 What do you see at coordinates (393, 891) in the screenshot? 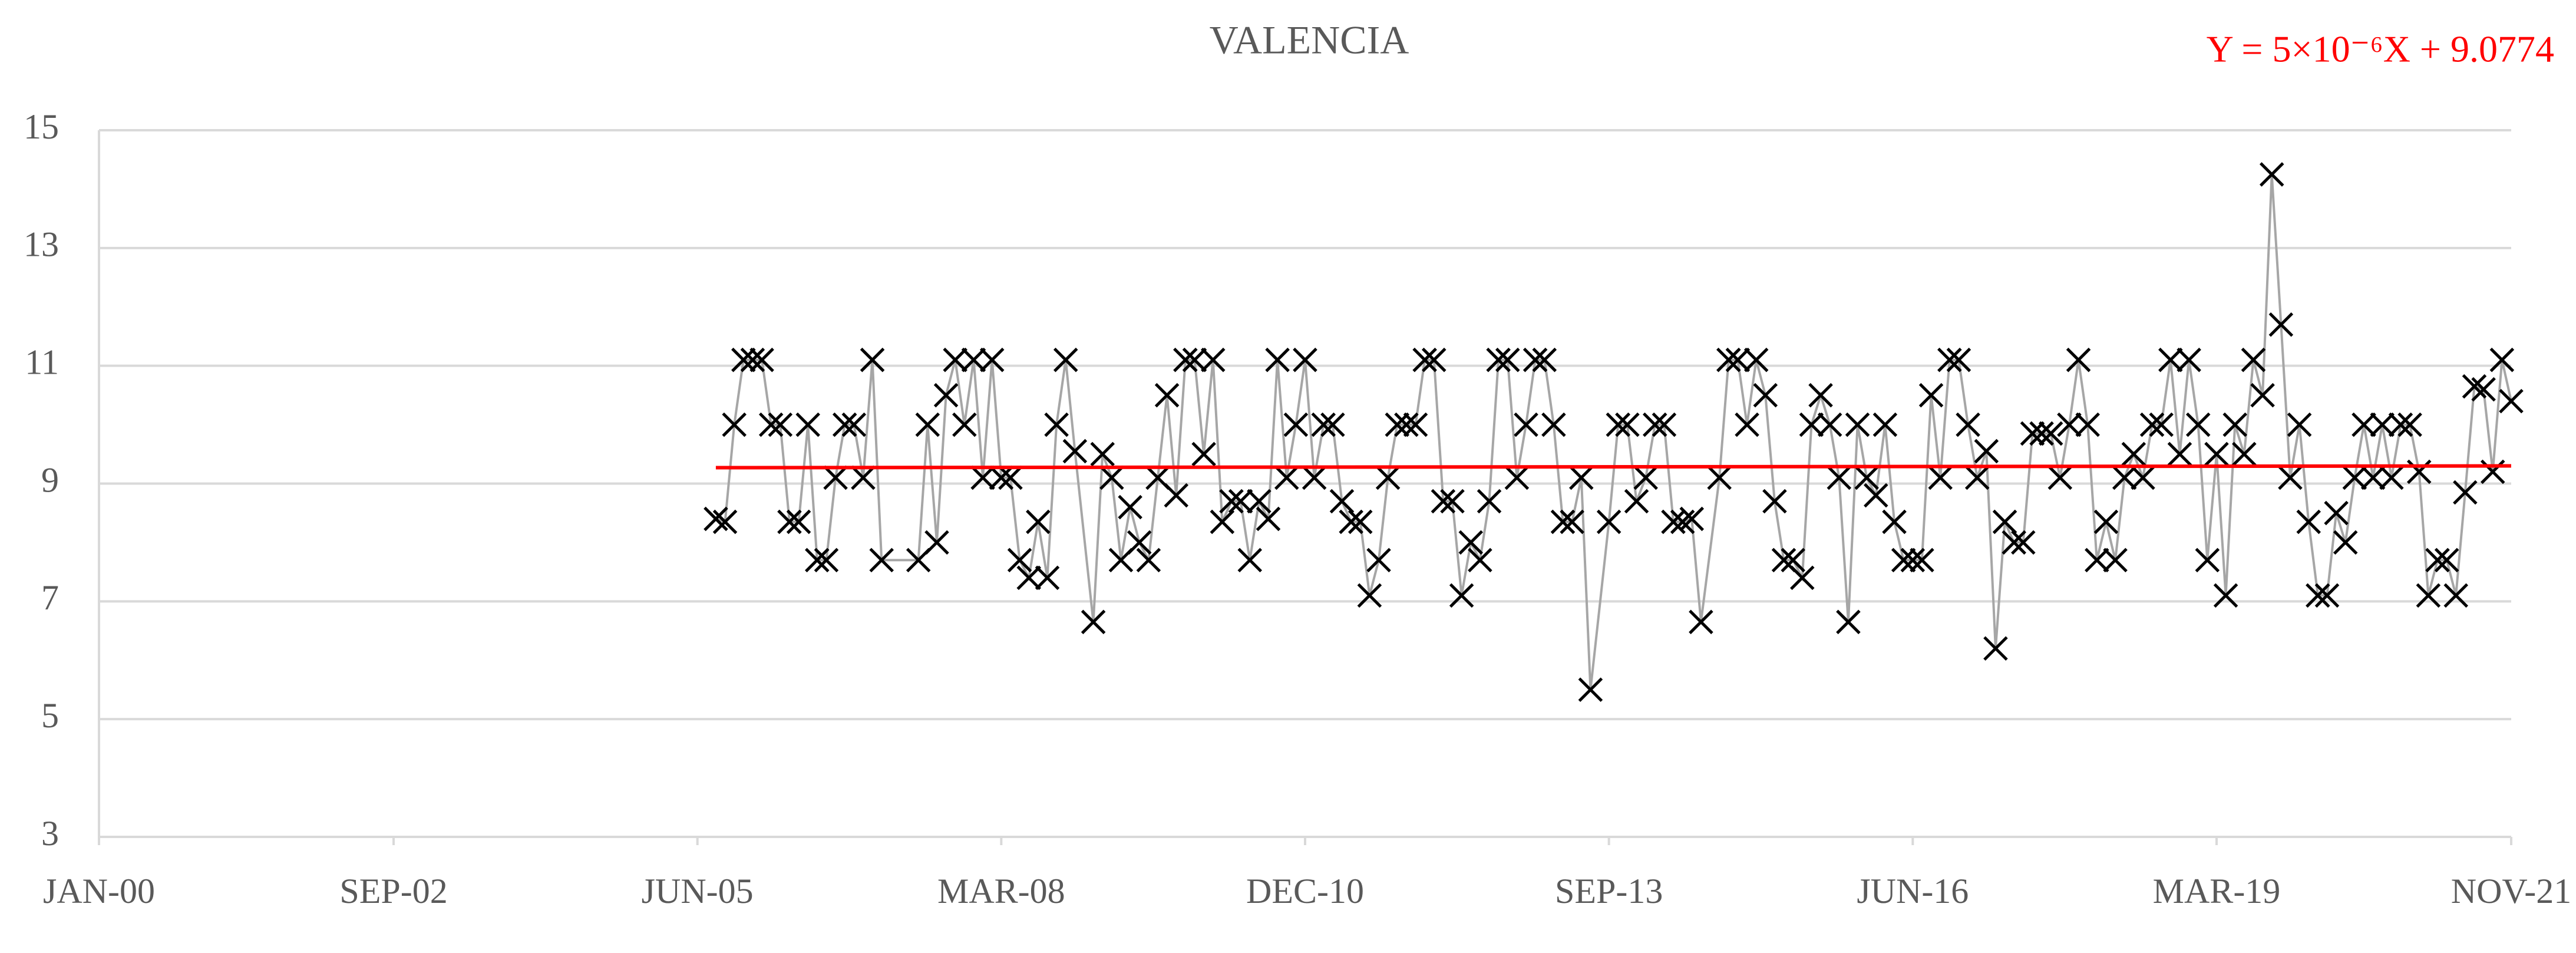
I see `x-tick-label: SEP-02` at bounding box center [393, 891].